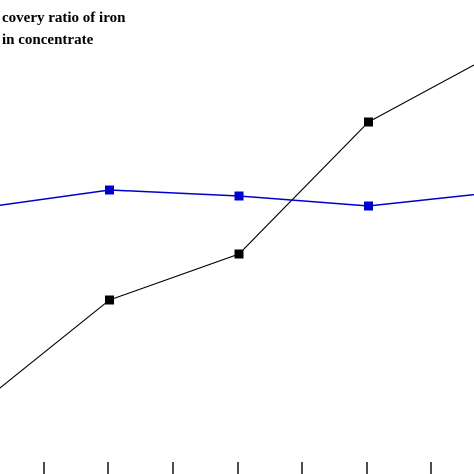  Describe the element at coordinates (64, 18) in the screenshot. I see `annotation-line-1: covery ratio of iron` at that location.